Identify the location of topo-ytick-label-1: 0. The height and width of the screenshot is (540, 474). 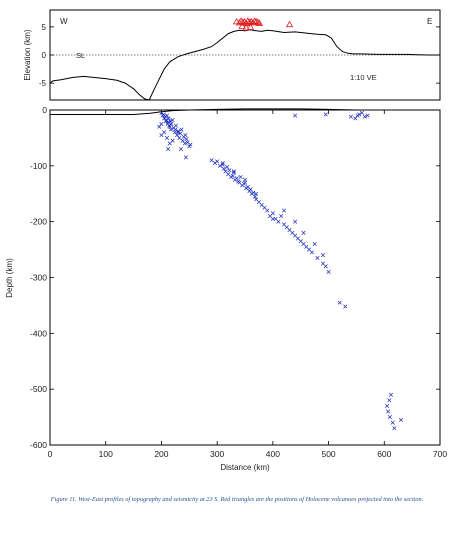
(44, 55).